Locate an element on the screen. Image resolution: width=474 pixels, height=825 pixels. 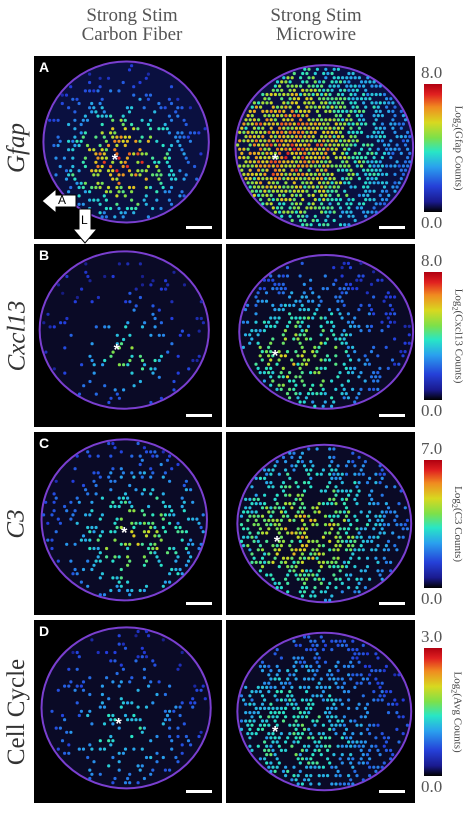
panel-letter: C is located at coordinates (44, 443).